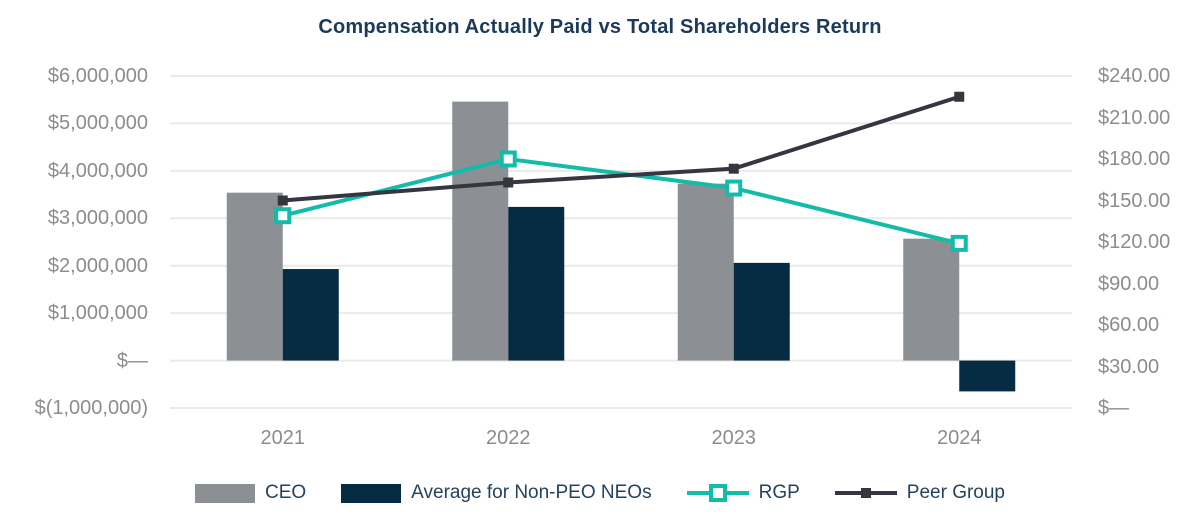 This screenshot has width=1200, height=518. I want to click on y-axis-right-tick: $150.00, so click(1134, 200).